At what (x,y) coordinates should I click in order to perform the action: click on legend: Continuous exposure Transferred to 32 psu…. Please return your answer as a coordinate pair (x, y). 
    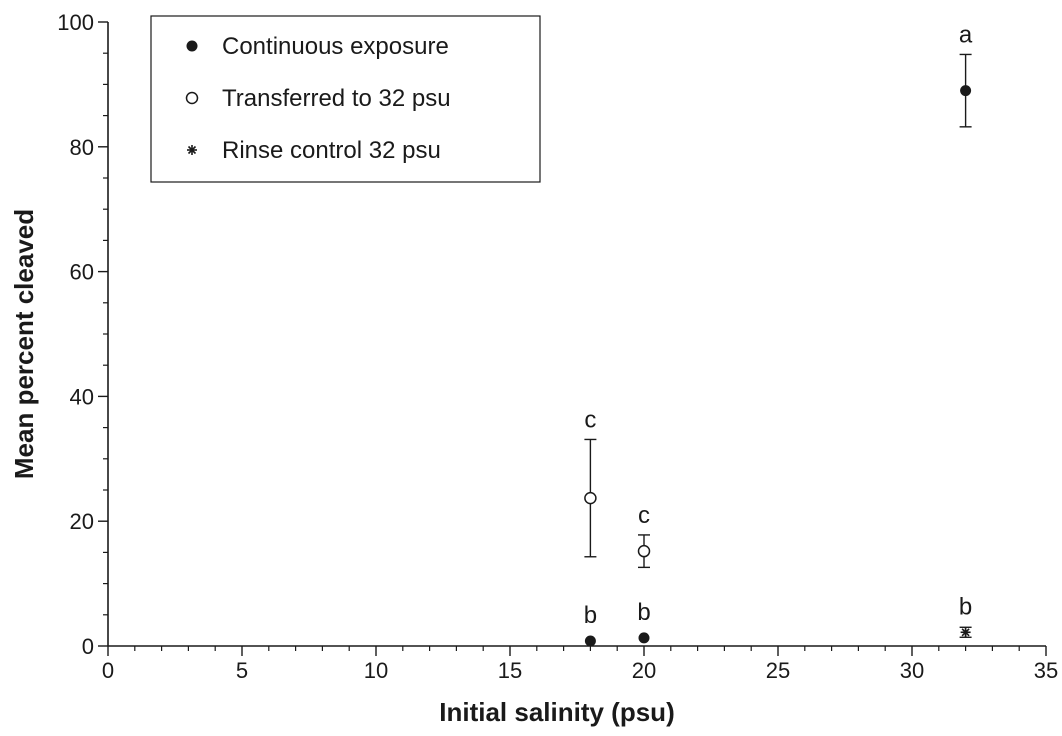
    Looking at the image, I should click on (345, 99).